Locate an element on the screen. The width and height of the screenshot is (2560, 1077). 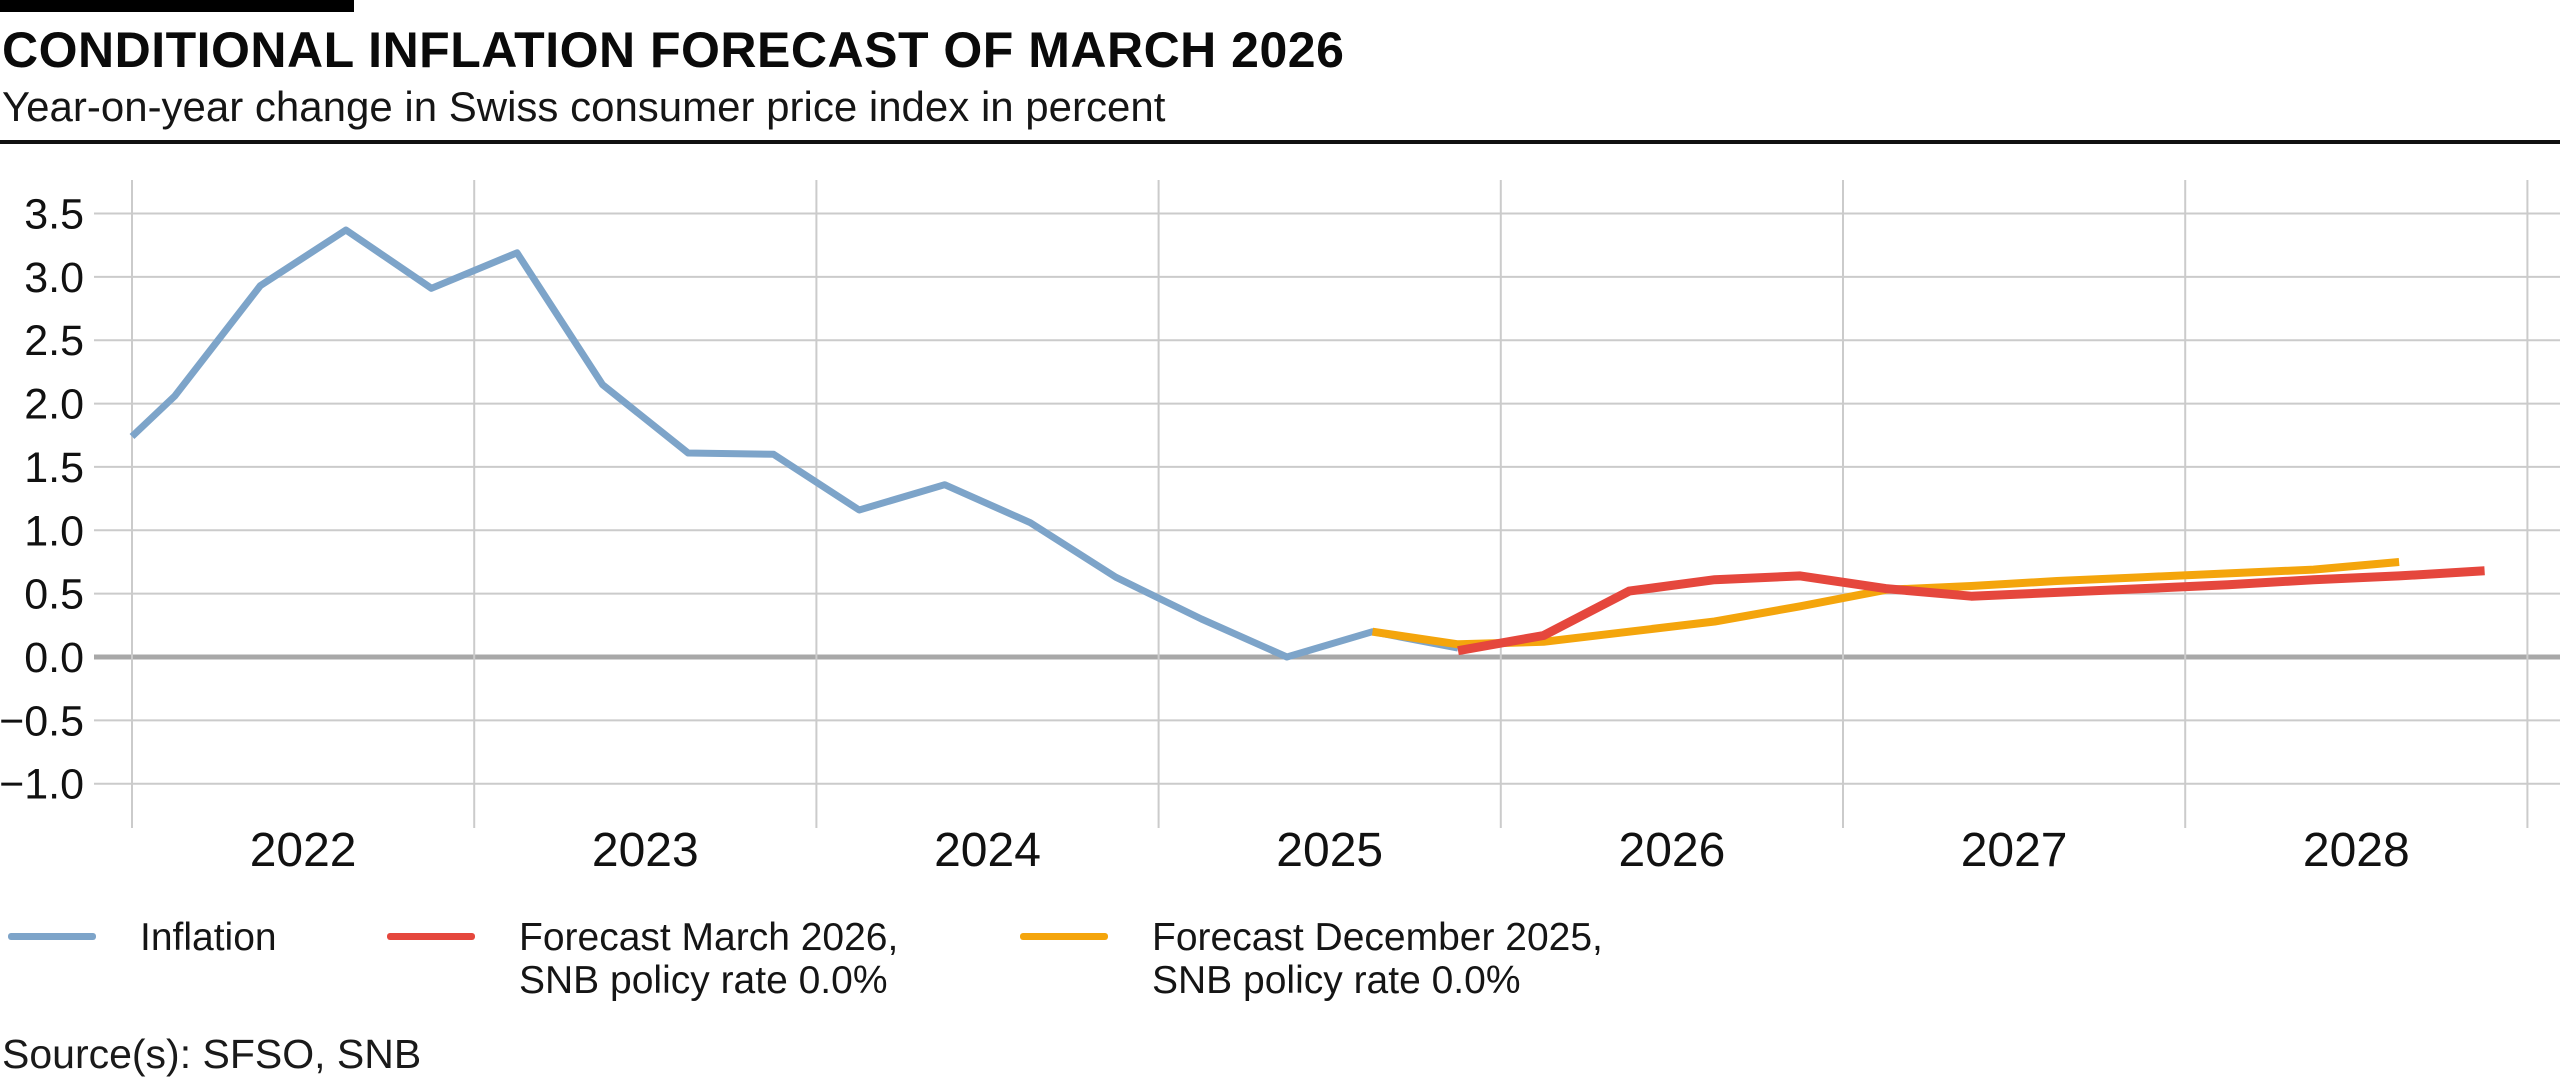
x-axis-label: 2022 is located at coordinates (303, 850).